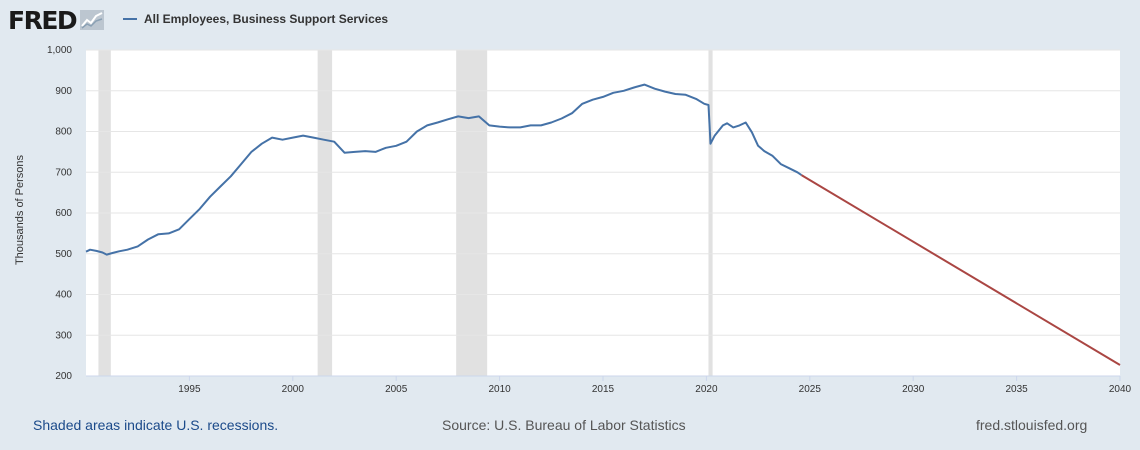 The width and height of the screenshot is (1140, 450). I want to click on source-text: Source: U.S. Bureau of Labor Statistics, so click(564, 425).